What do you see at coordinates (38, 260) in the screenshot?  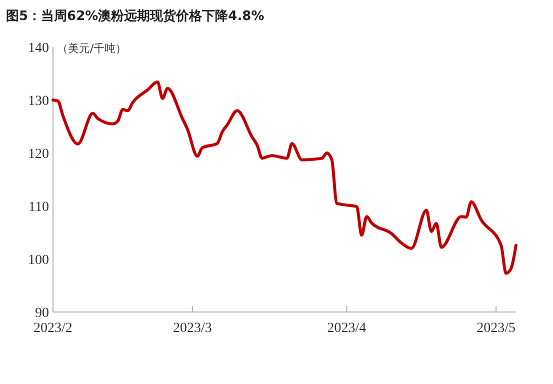 I see `y-tick-label: 100` at bounding box center [38, 260].